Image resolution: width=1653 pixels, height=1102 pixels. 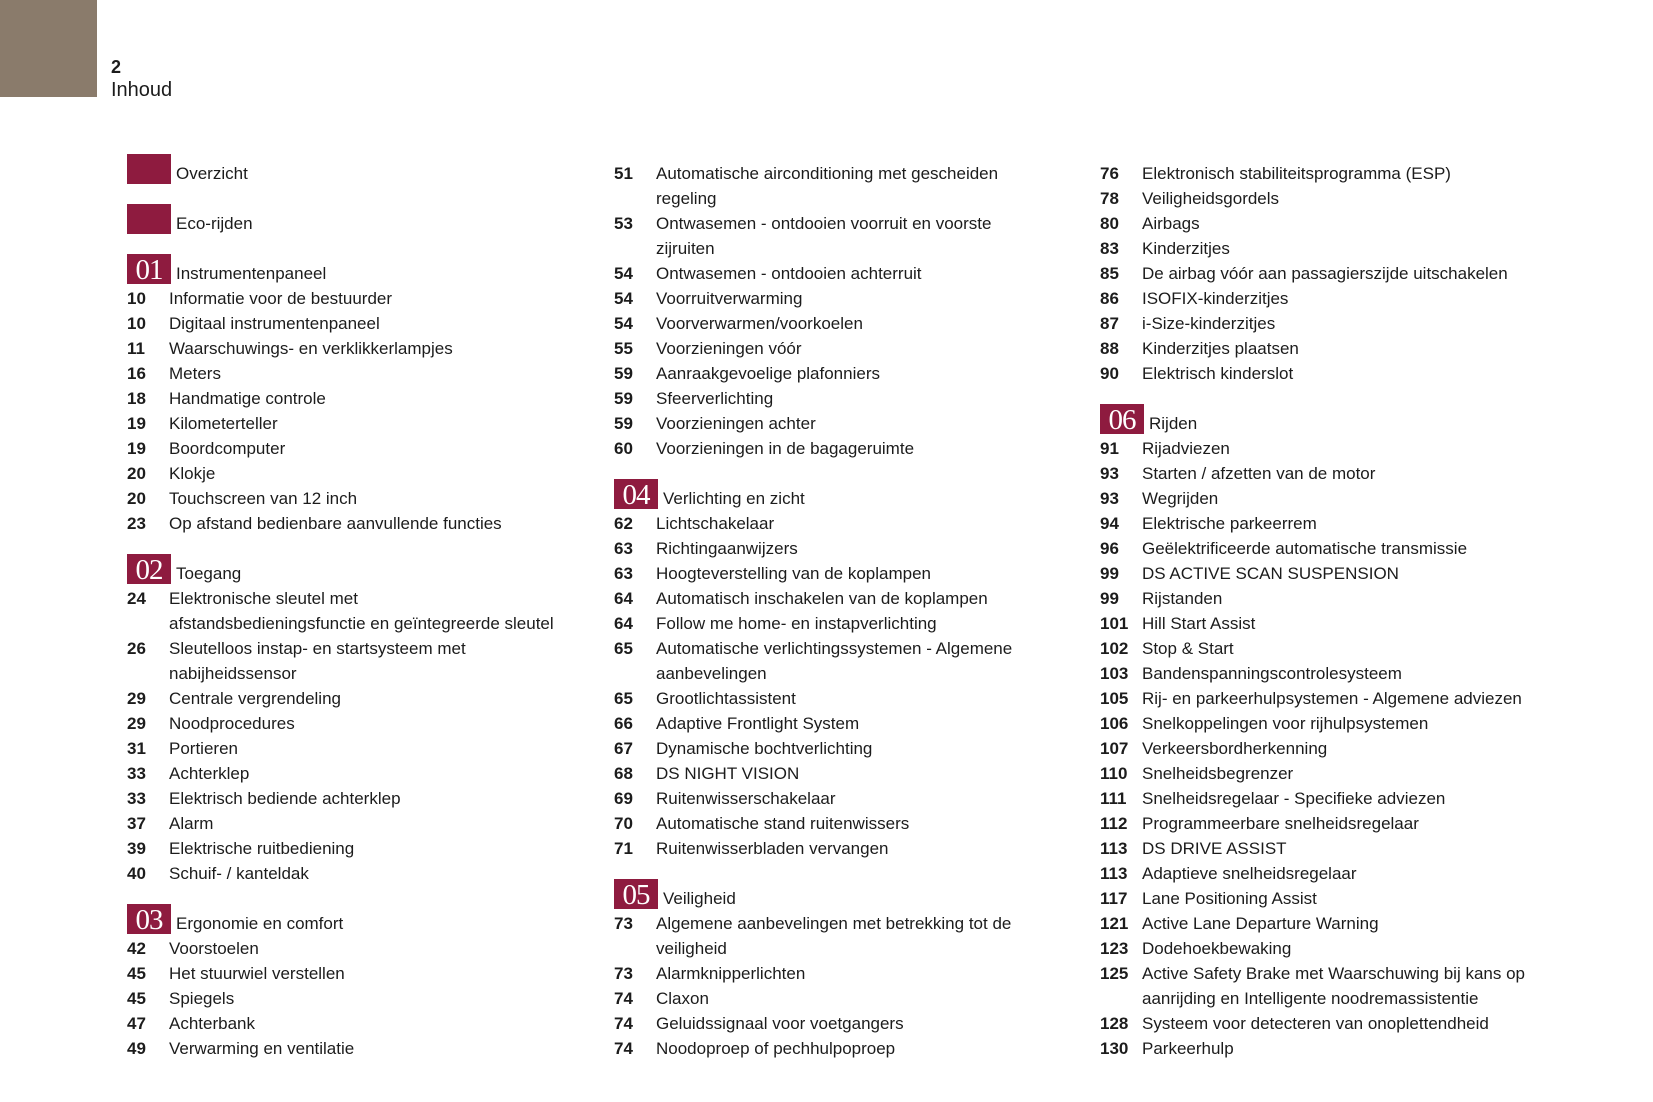 I want to click on toc-entry: 69 Ruitenwisserschakelaar, so click(x=813, y=798).